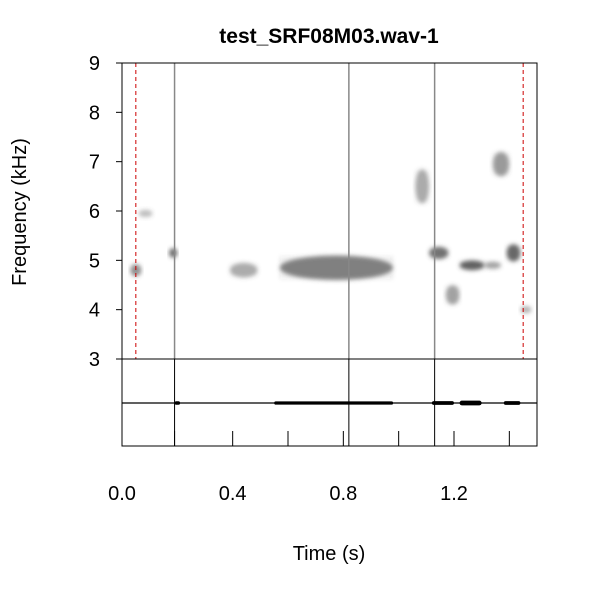  I want to click on y-tick-label: 9, so click(94, 64).